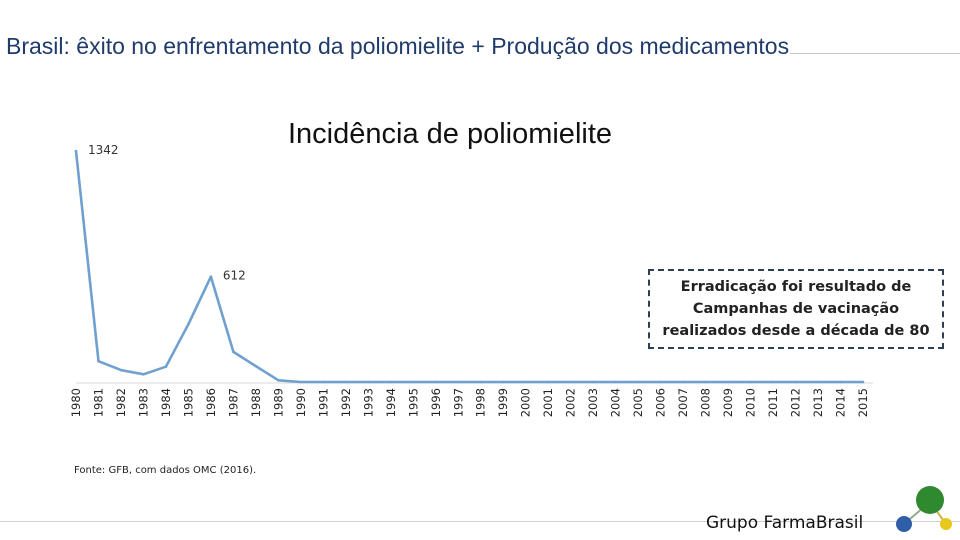  What do you see at coordinates (103, 150) in the screenshot?
I see `data-label-1980: 1342` at bounding box center [103, 150].